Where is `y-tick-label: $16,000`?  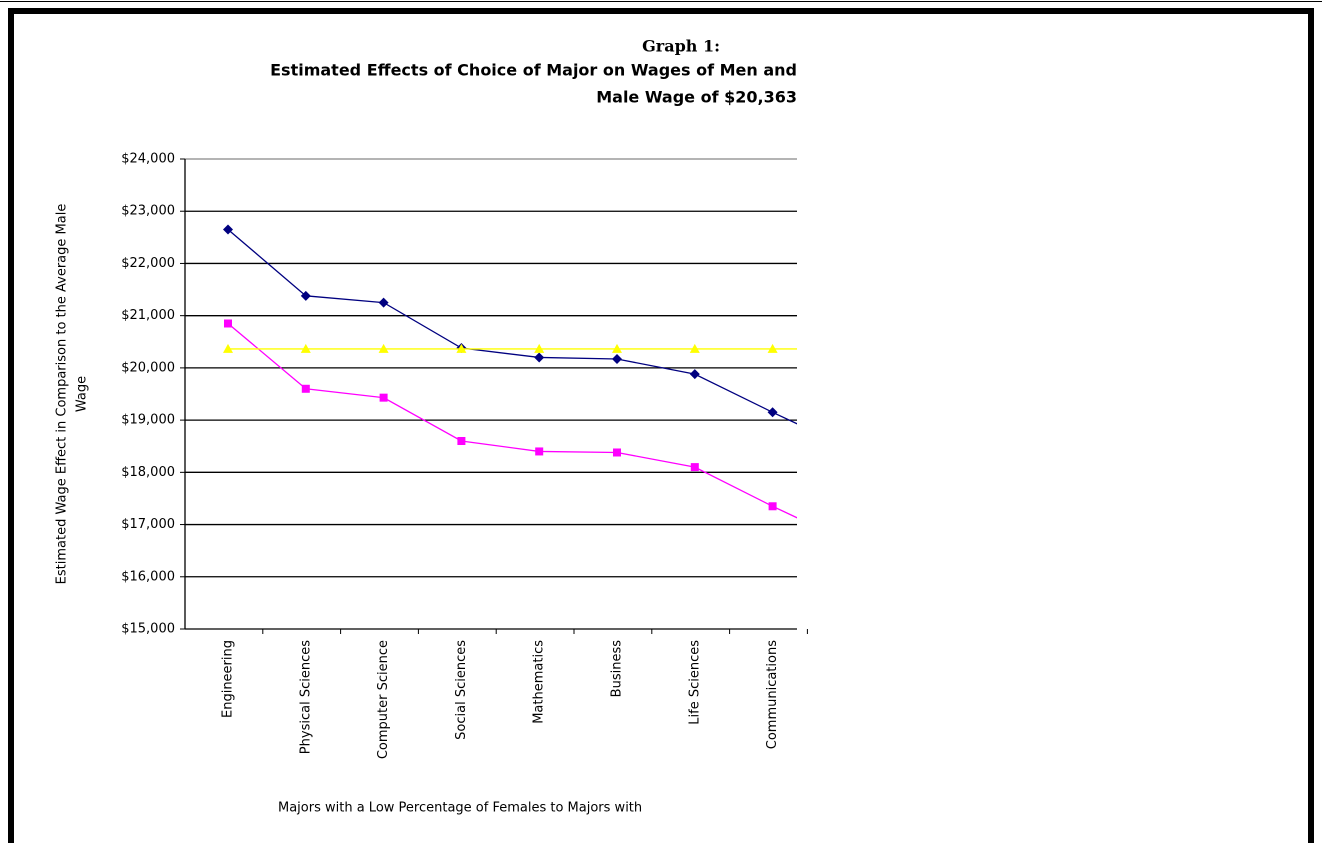
y-tick-label: $16,000 is located at coordinates (148, 576).